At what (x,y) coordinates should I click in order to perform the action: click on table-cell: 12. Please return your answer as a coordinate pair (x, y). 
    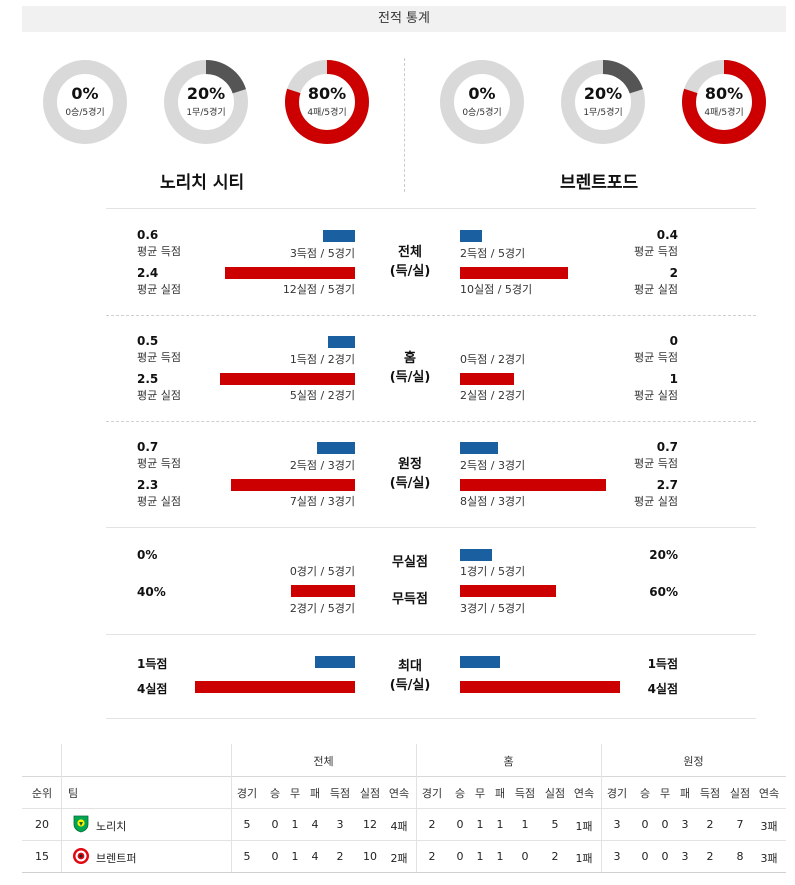
    Looking at the image, I should click on (370, 824).